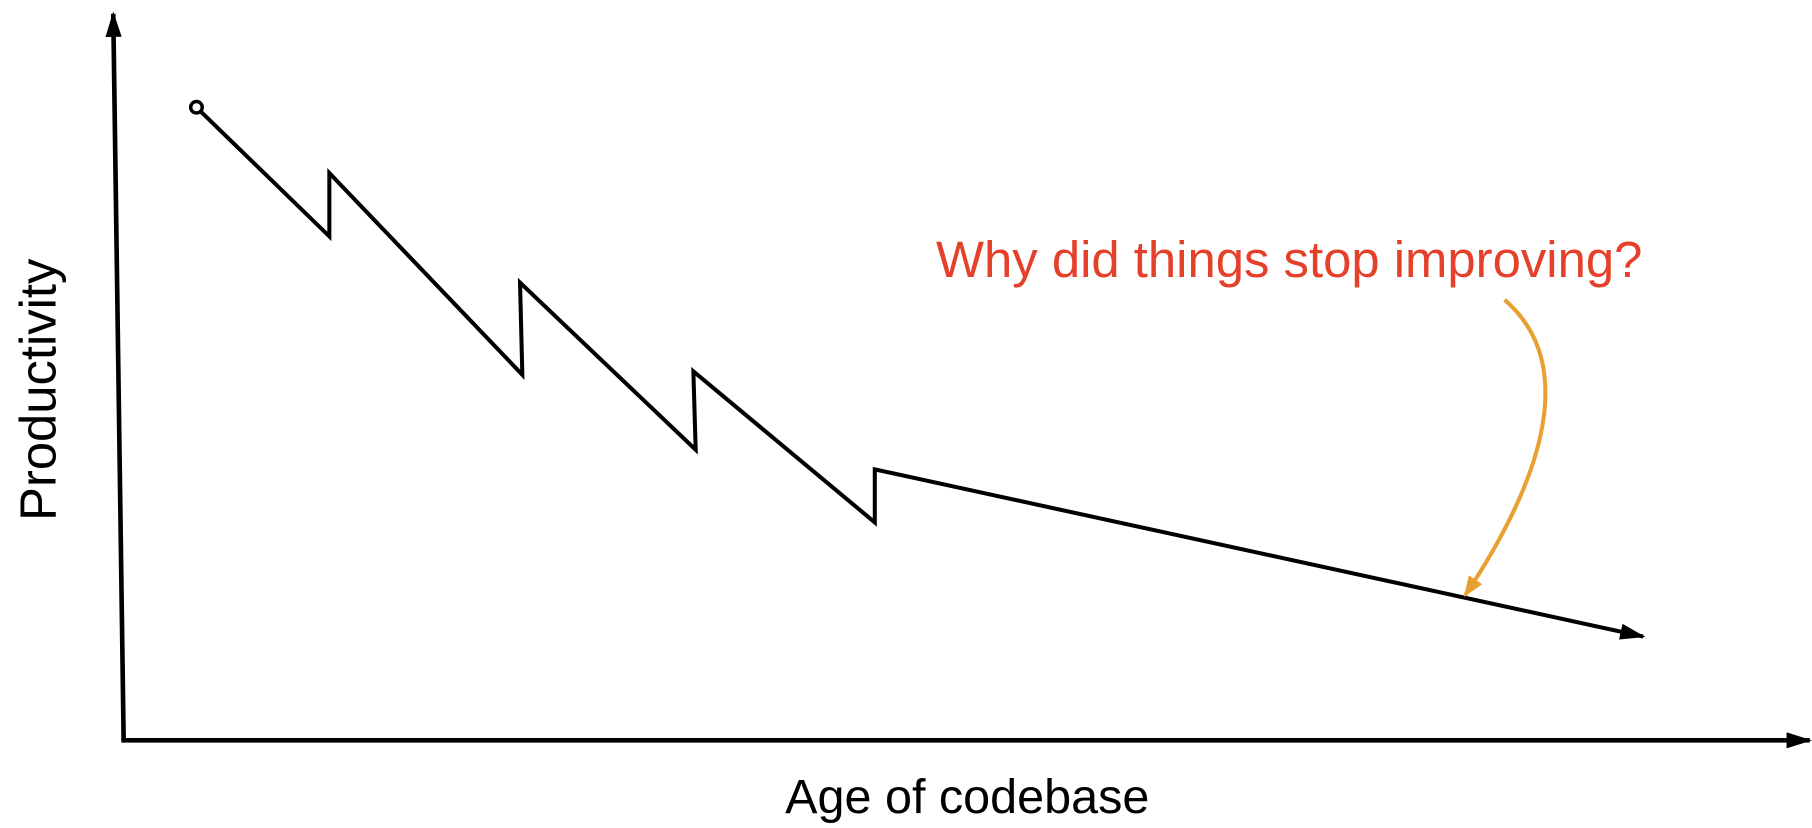 Image resolution: width=1812 pixels, height=828 pixels. I want to click on x-axis-label: Age of codebase, so click(967, 797).